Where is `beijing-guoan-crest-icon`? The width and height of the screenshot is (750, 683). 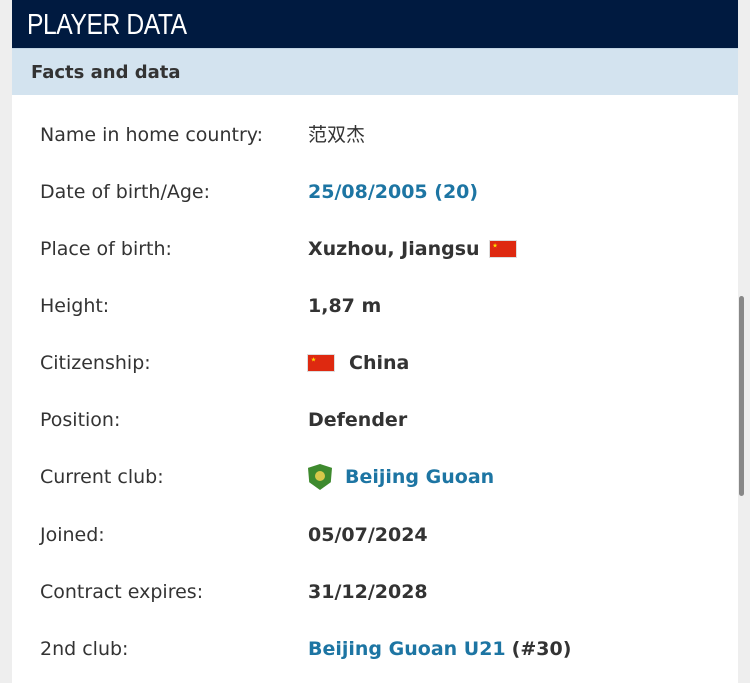
beijing-guoan-crest-icon is located at coordinates (320, 477).